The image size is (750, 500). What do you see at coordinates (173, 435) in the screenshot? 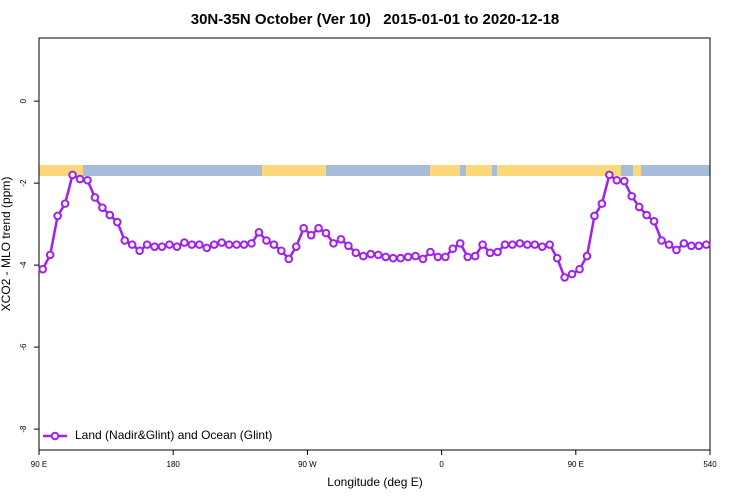
I see `legend-label: Land (Nadir&Glint) and Ocean (Glint)` at bounding box center [173, 435].